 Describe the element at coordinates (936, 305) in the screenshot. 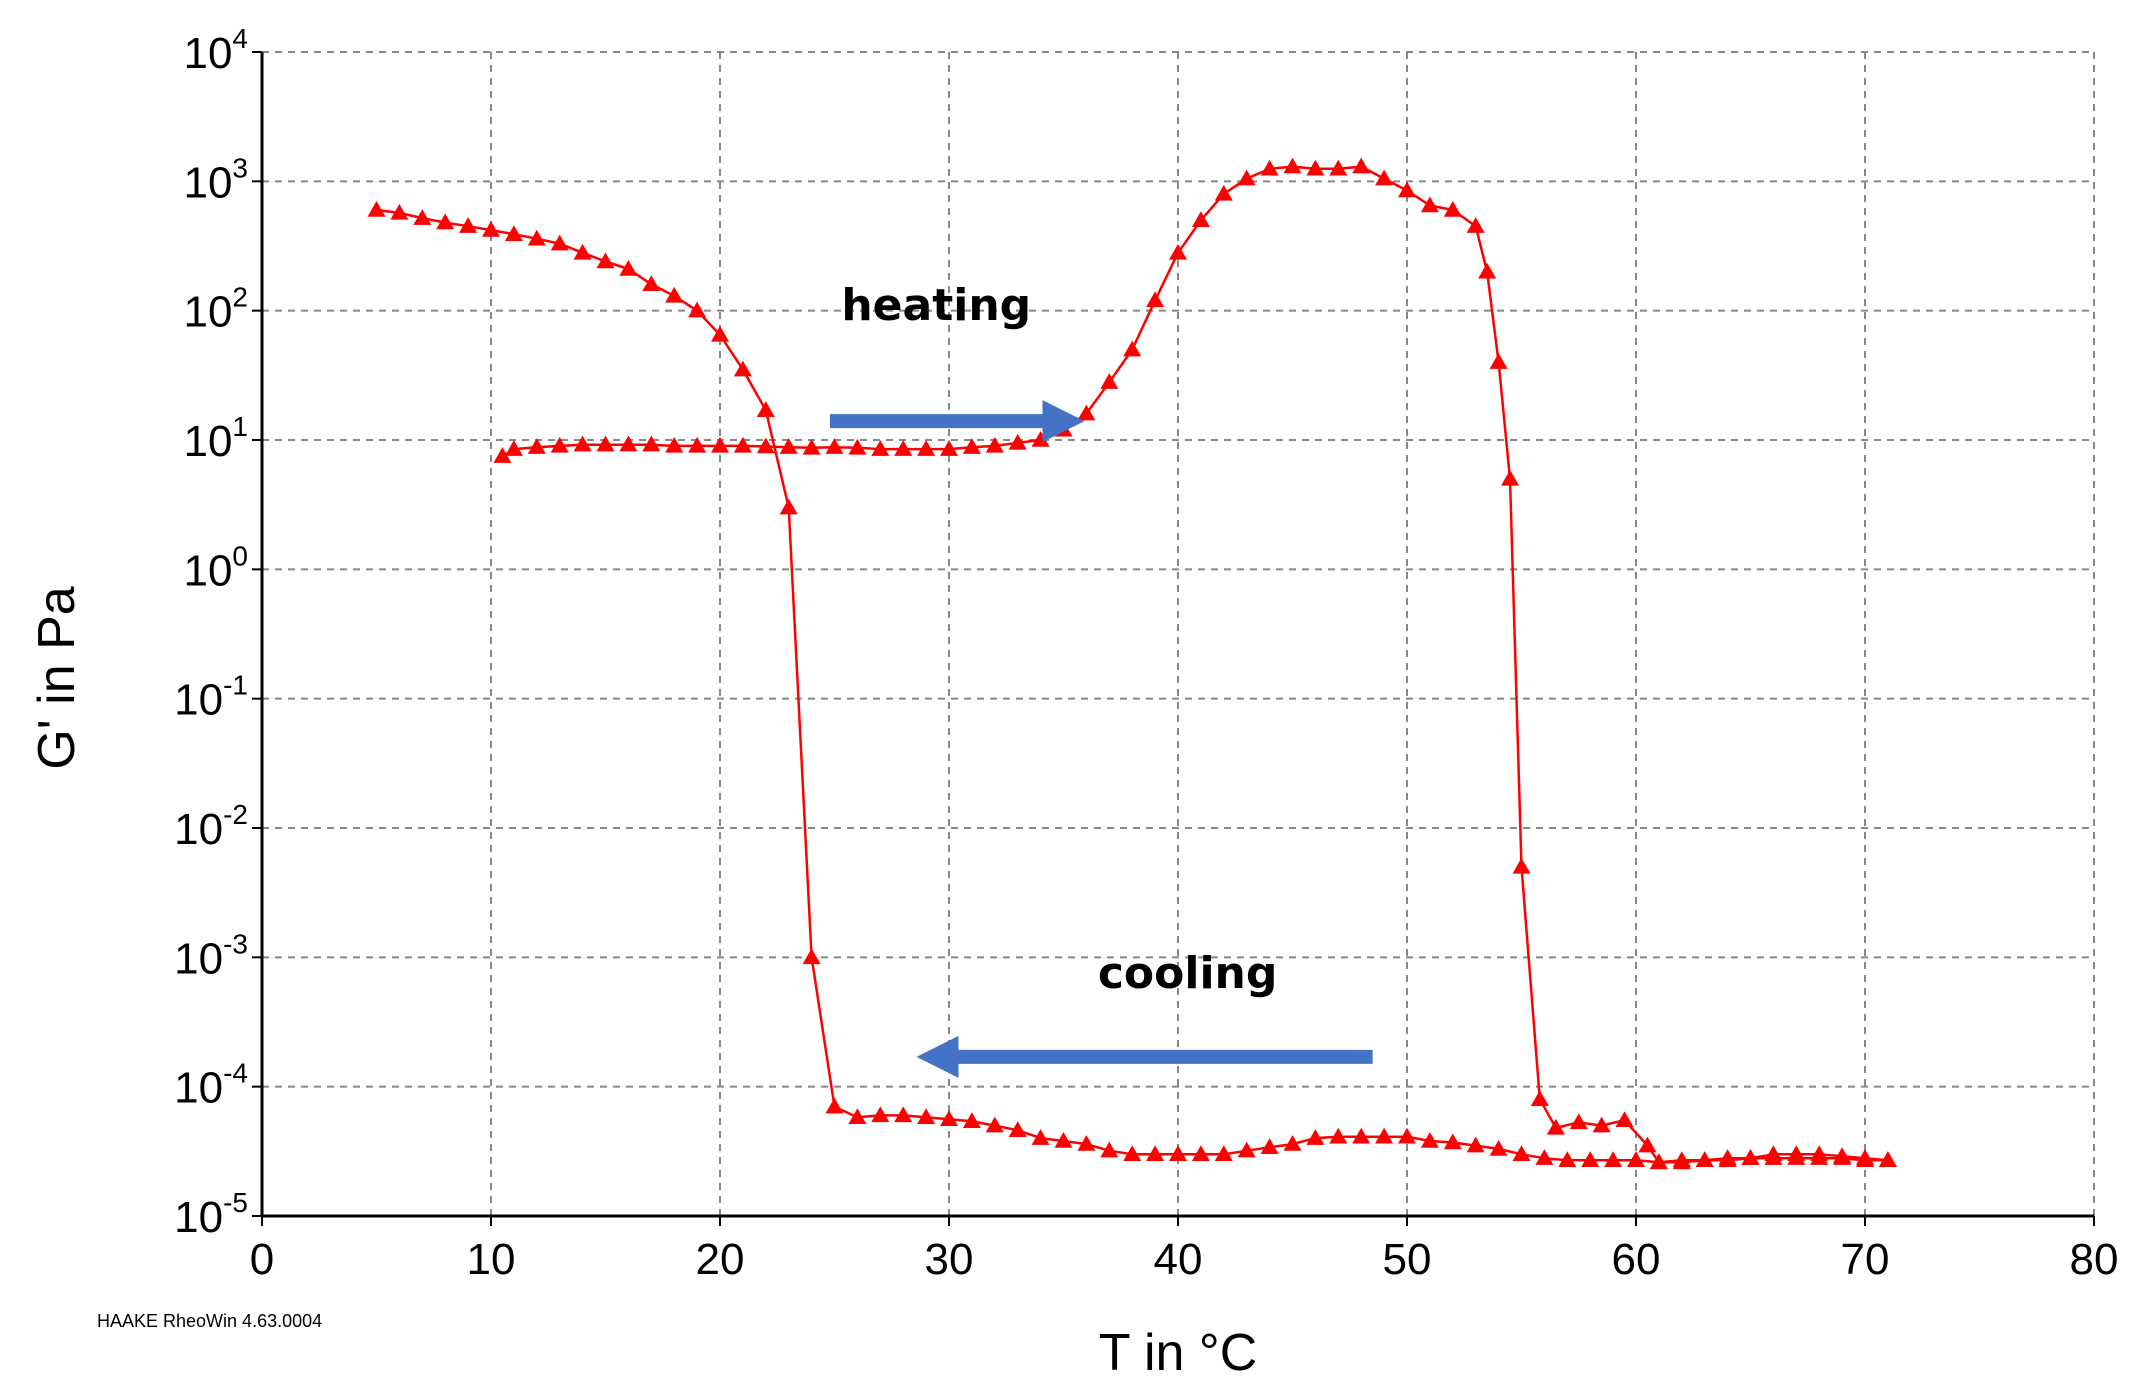

I see `heating-label: heating` at that location.